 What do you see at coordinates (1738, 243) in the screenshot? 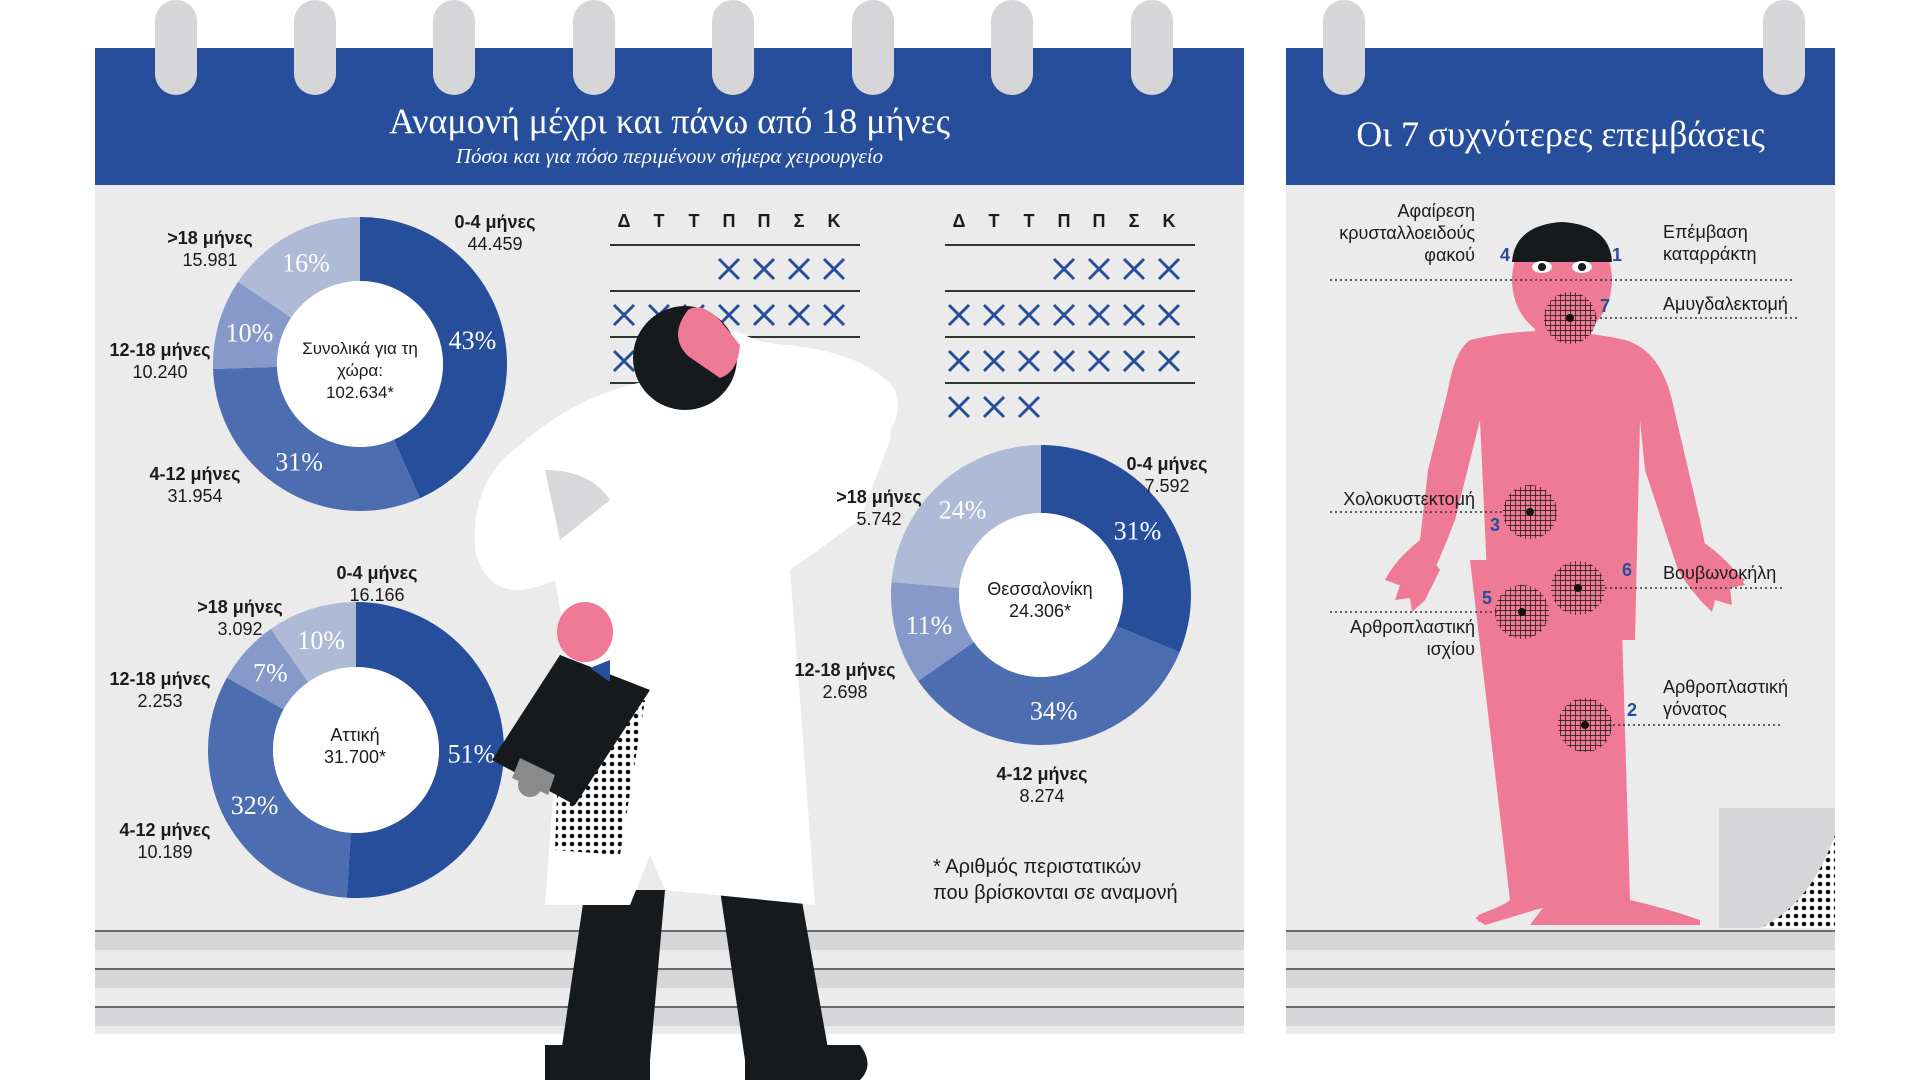
I see `operation-1-label: Επέμβαση καταρράκτη` at bounding box center [1738, 243].